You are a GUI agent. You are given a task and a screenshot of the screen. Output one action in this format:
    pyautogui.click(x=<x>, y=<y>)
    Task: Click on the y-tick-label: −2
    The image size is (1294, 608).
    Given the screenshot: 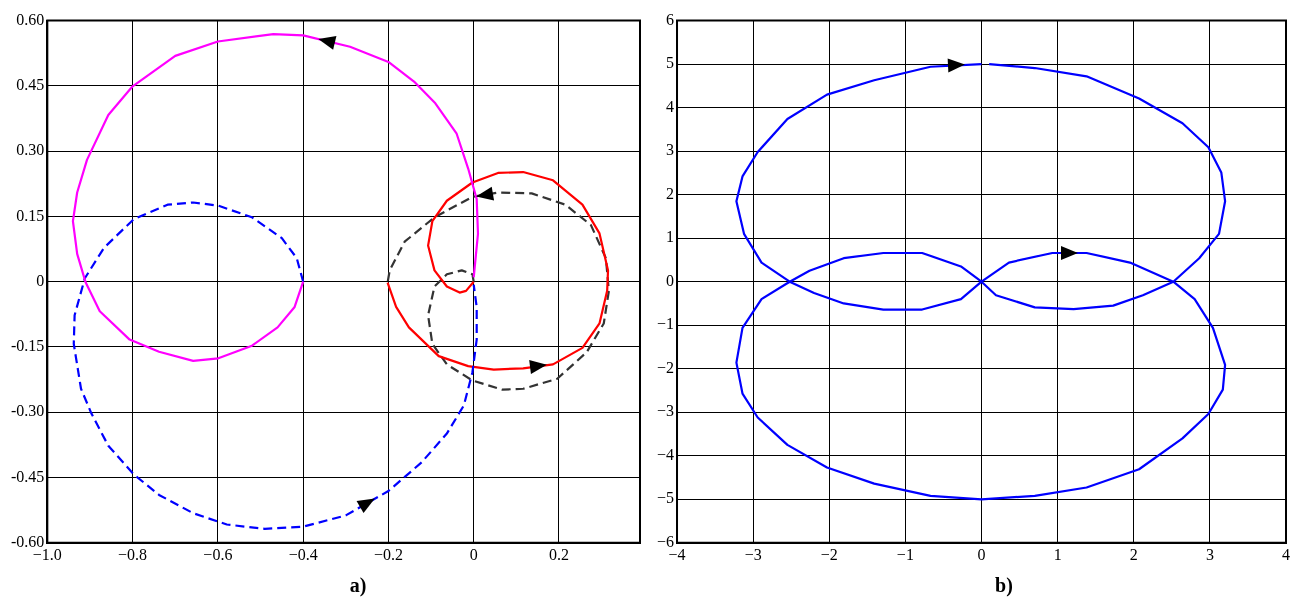 What is the action you would take?
    pyautogui.click(x=665, y=367)
    